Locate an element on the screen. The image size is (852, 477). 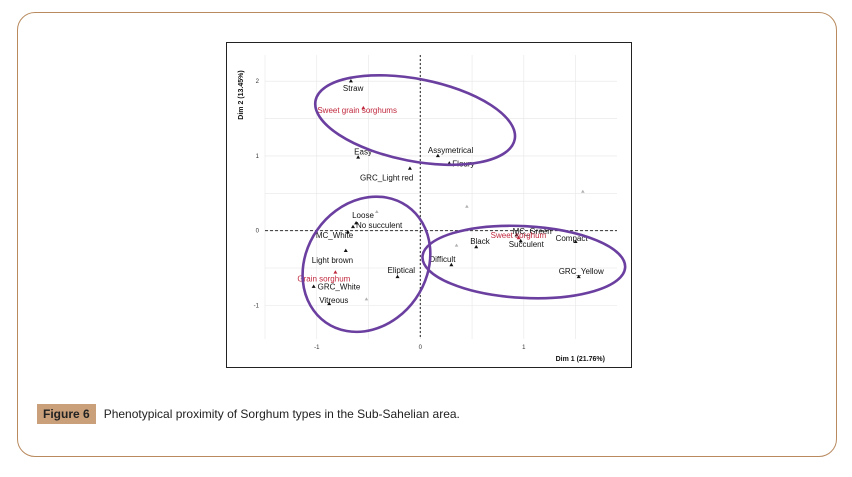
y-tick-label: 1 is located at coordinates (258, 157).